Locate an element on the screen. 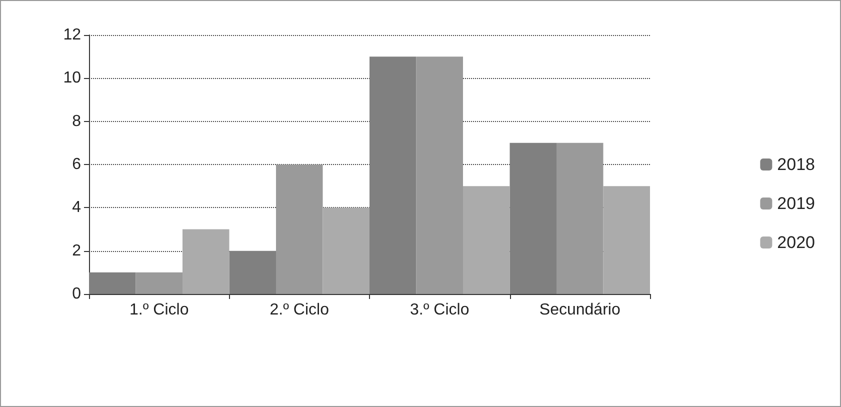  y-tick-label: 10 is located at coordinates (72, 78).